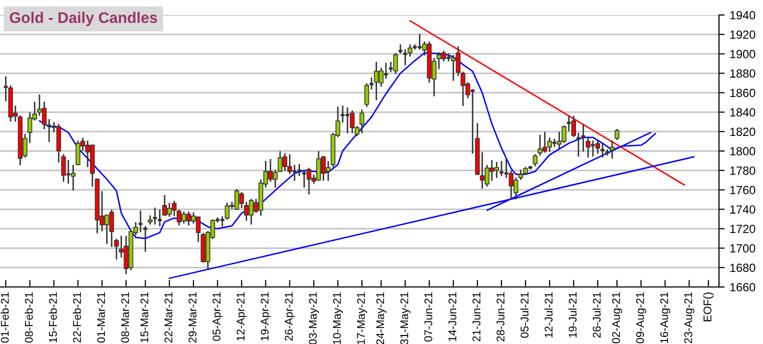 The image size is (763, 344). Describe the element at coordinates (617, 318) in the screenshot. I see `x-tick-label: 02-Aug-21` at that location.